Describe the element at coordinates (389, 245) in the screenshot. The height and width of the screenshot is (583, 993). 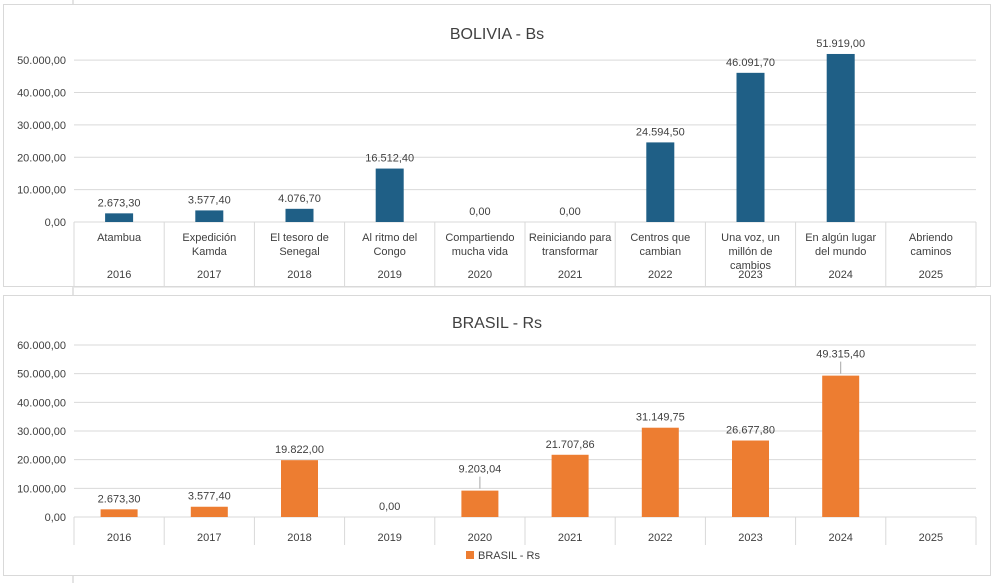
I see `category-project-label: Al ritmo del Congo` at that location.